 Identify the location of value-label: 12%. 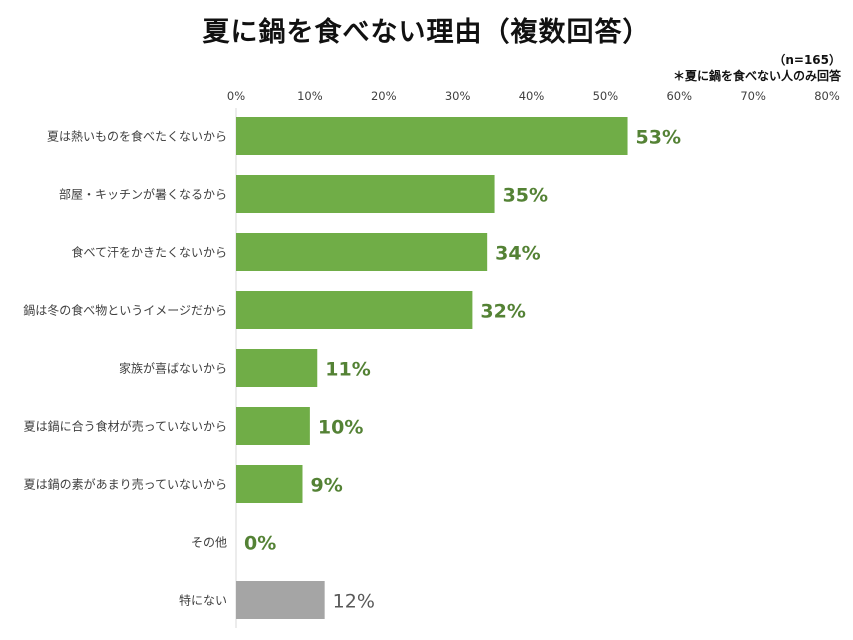
(354, 602).